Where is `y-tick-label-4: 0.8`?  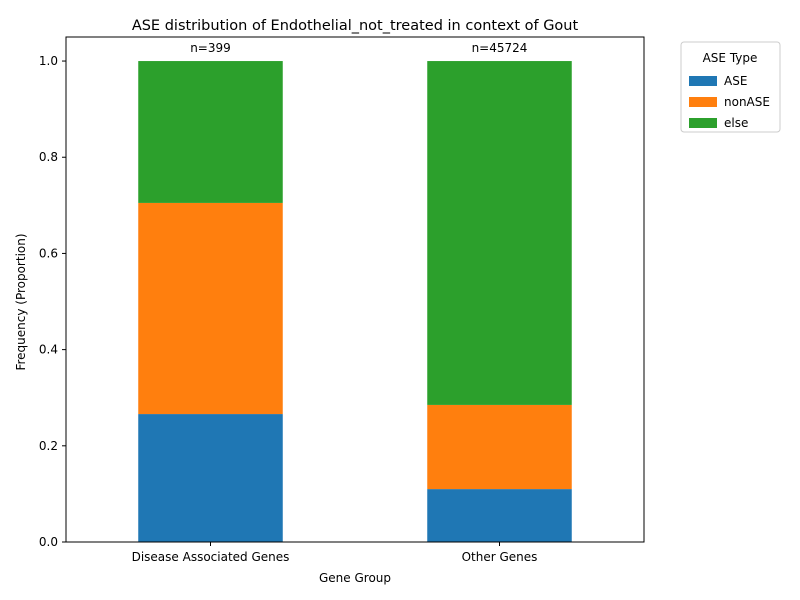 y-tick-label-4: 0.8 is located at coordinates (48, 157).